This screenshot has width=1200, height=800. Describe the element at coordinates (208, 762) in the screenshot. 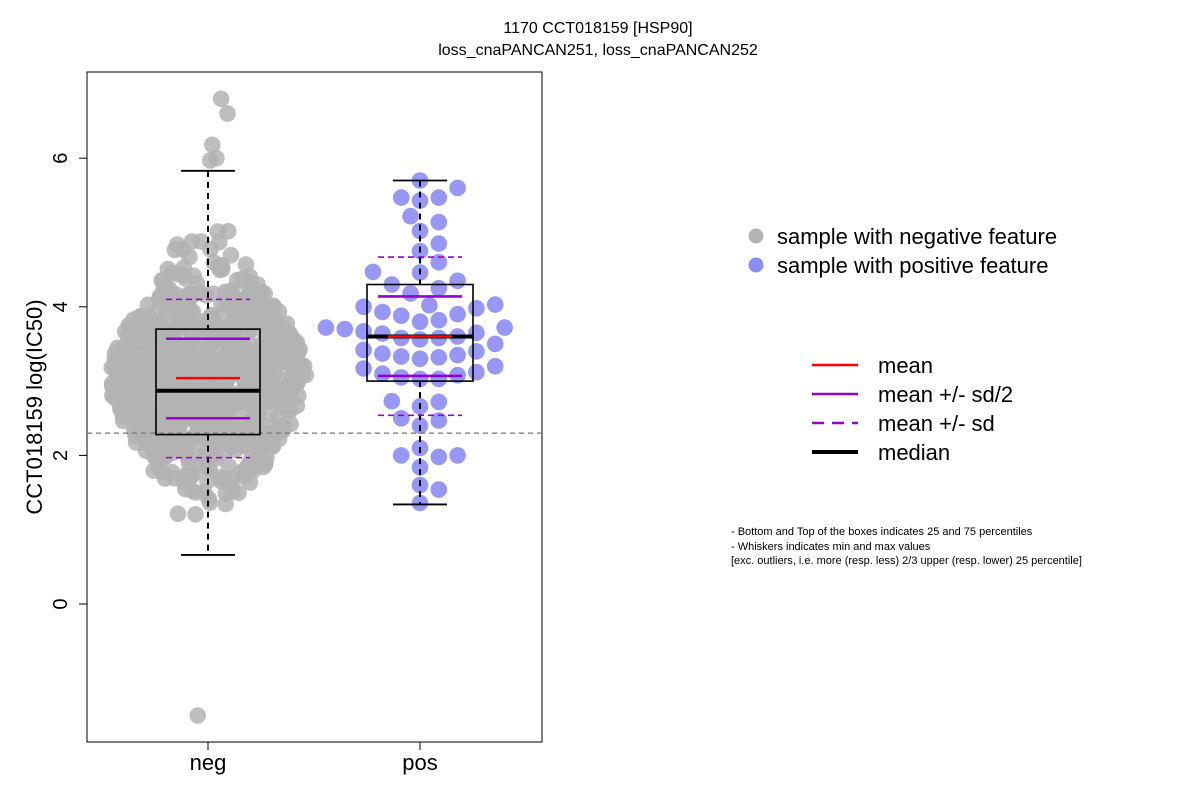

I see `x-tick-label: neg` at that location.